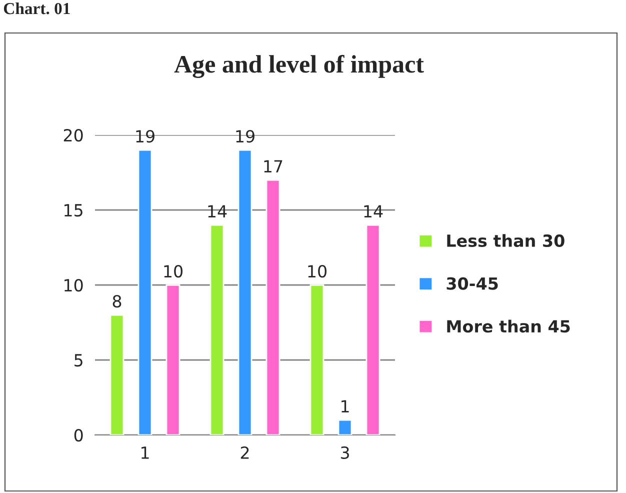 The image size is (626, 493). What do you see at coordinates (73, 285) in the screenshot?
I see `y-tick-label: 10` at bounding box center [73, 285].